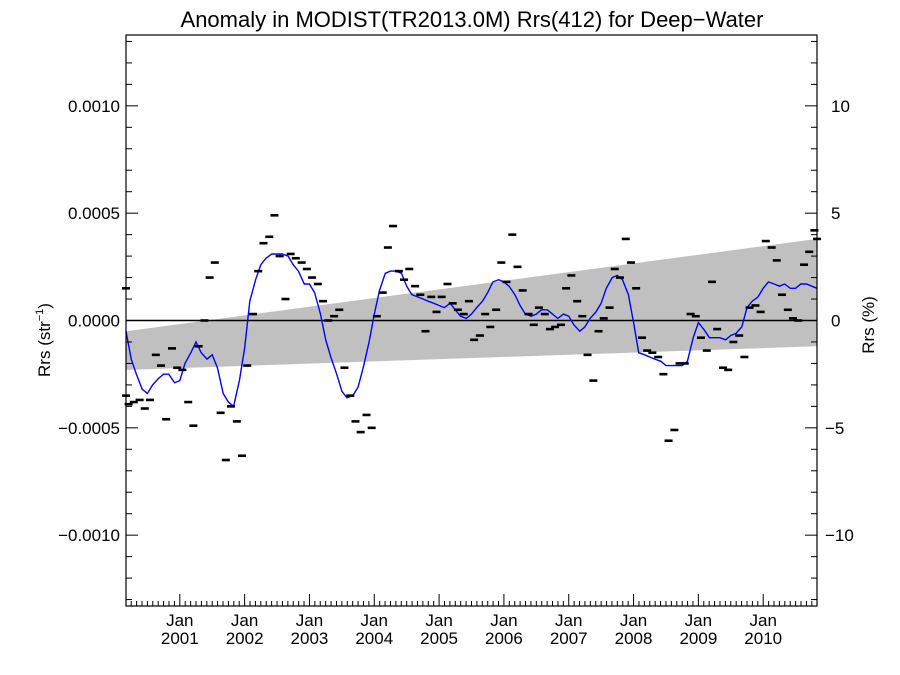 The height and width of the screenshot is (675, 900). I want to click on y-tick-label-right: −10, so click(839, 535).